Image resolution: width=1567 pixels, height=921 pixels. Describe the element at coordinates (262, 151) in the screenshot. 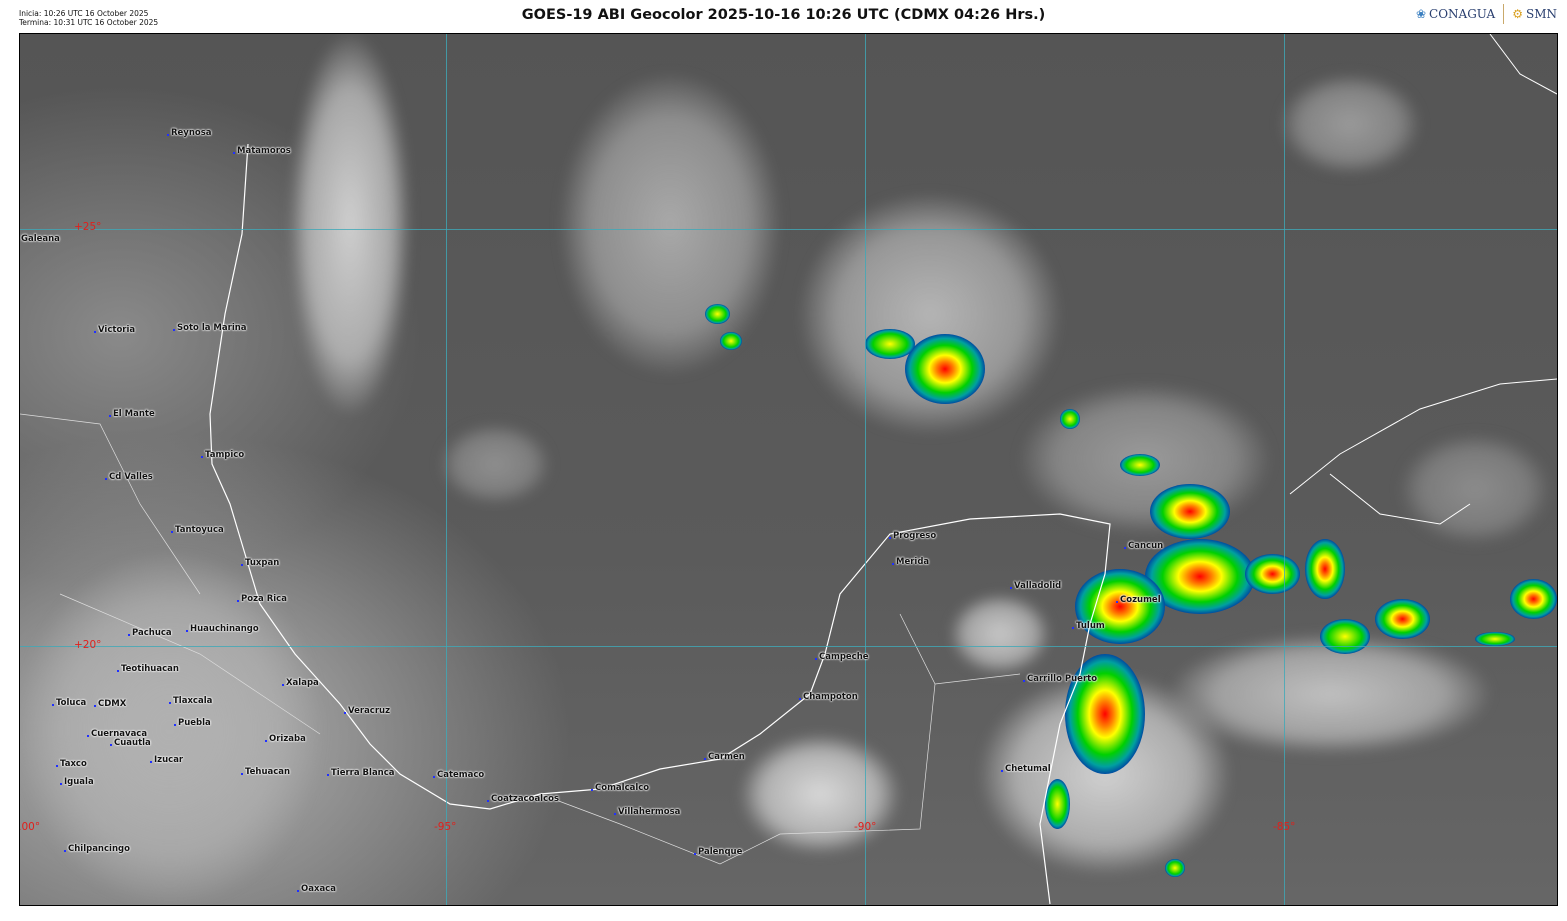

I see `city-label: Matamoros` at that location.